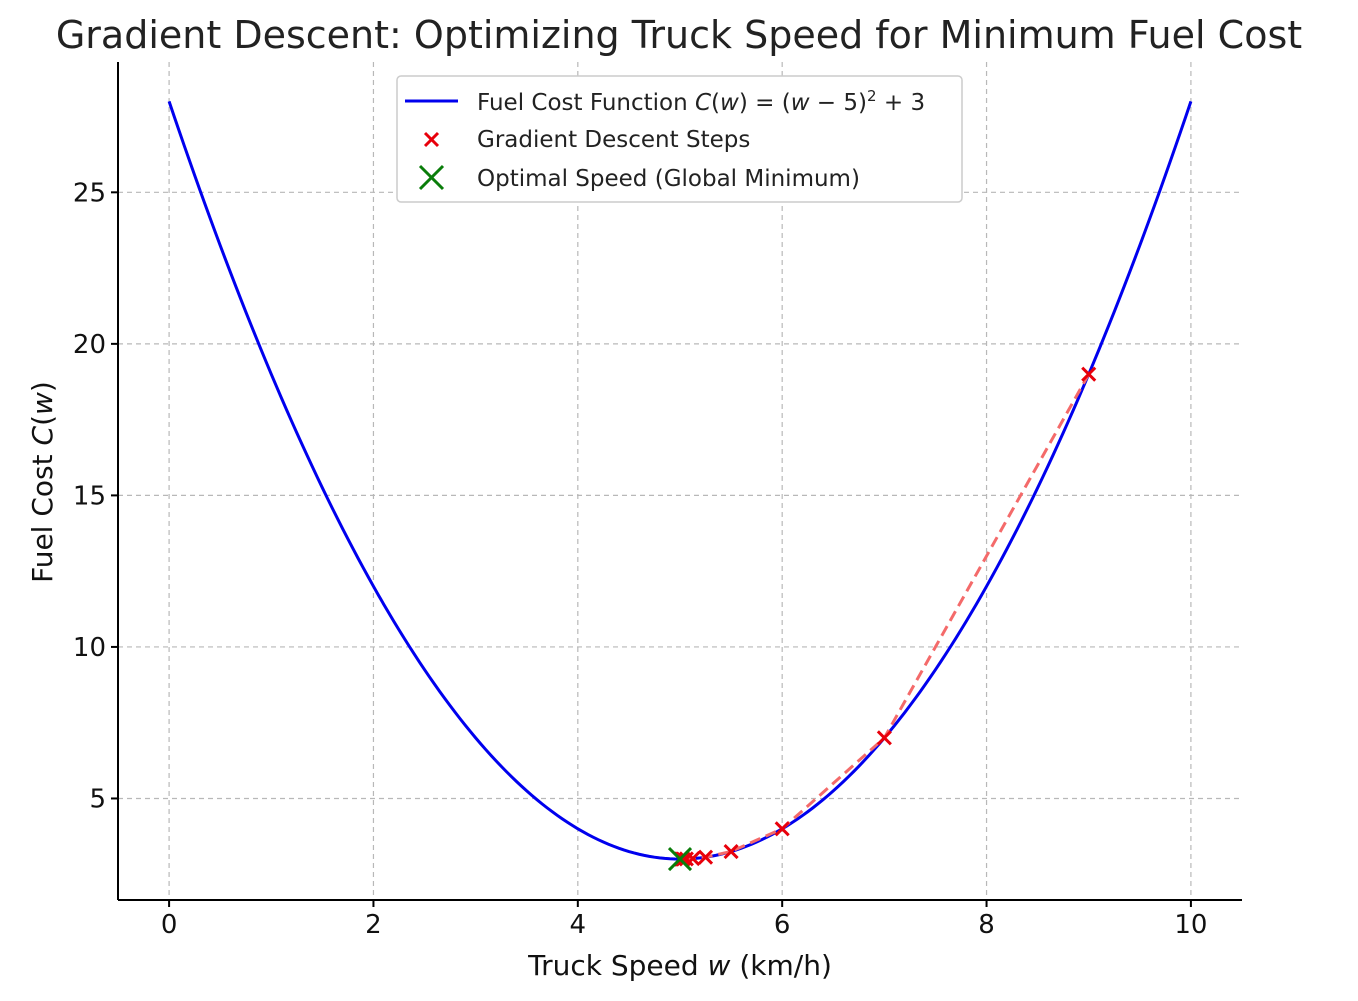  I want to click on x-tick-label: 4, so click(578, 925).